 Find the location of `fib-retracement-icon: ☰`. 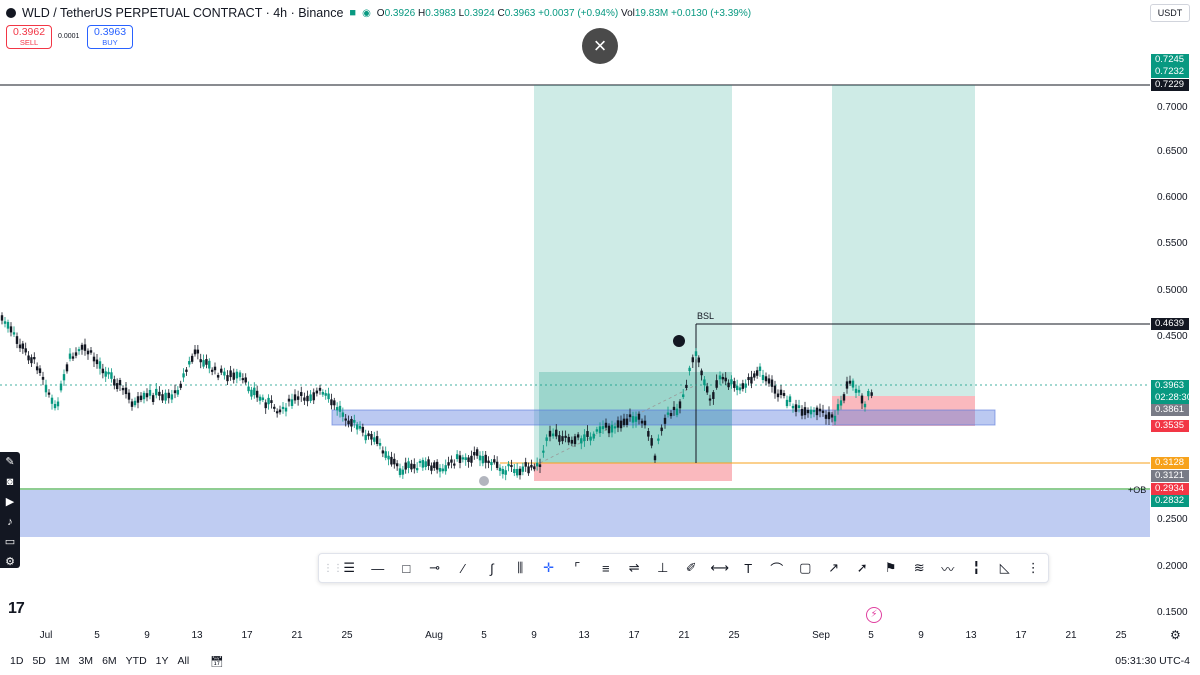

fib-retracement-icon: ☰ is located at coordinates (349, 567).